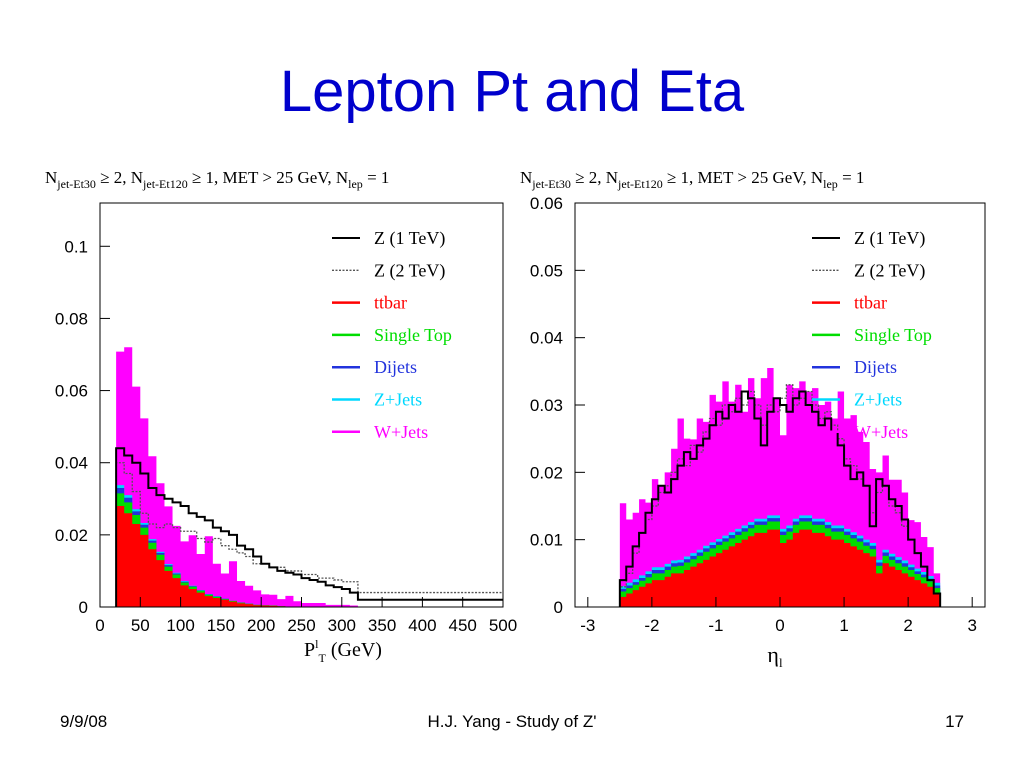 This screenshot has height=768, width=1024. I want to click on y-tick-label: 0.1, so click(76, 246).